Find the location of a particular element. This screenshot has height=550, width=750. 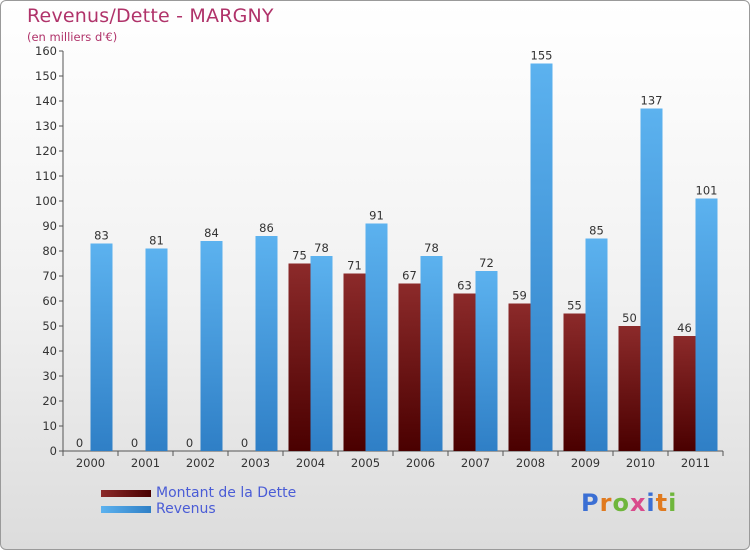

x-tick-label: 2011 is located at coordinates (695, 463).